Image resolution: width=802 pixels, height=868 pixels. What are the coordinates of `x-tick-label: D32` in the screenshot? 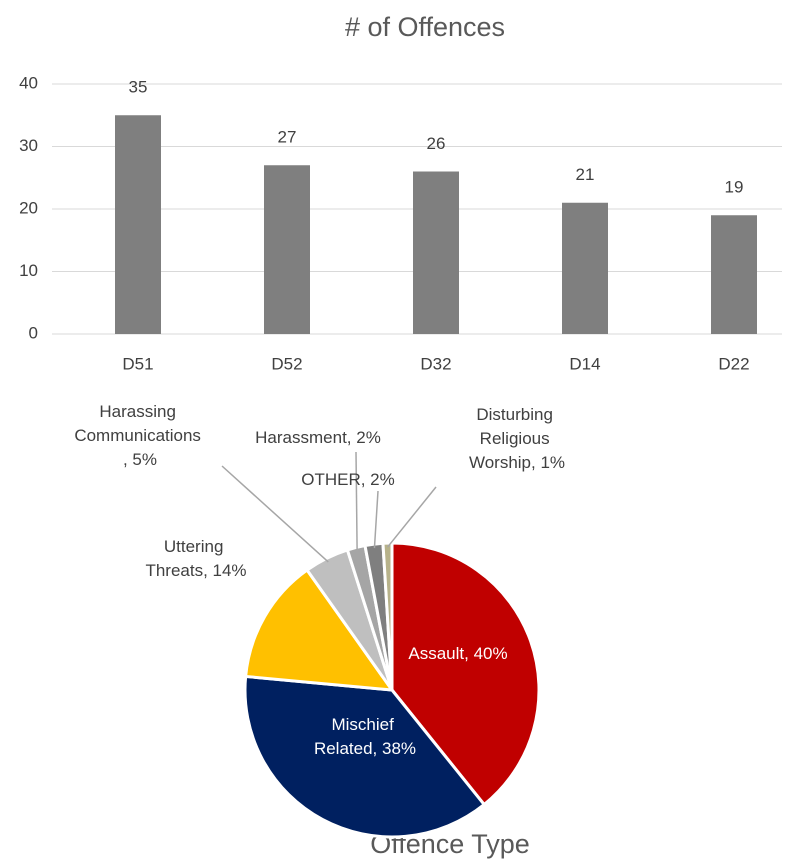 It's located at (435, 363).